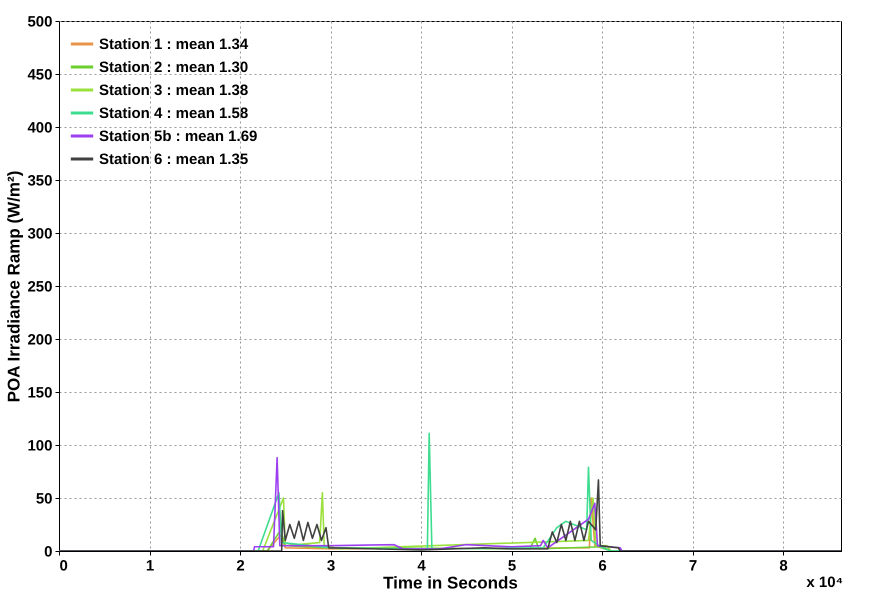 The width and height of the screenshot is (874, 605). What do you see at coordinates (44, 499) in the screenshot?
I see `y-tick-label: 50` at bounding box center [44, 499].